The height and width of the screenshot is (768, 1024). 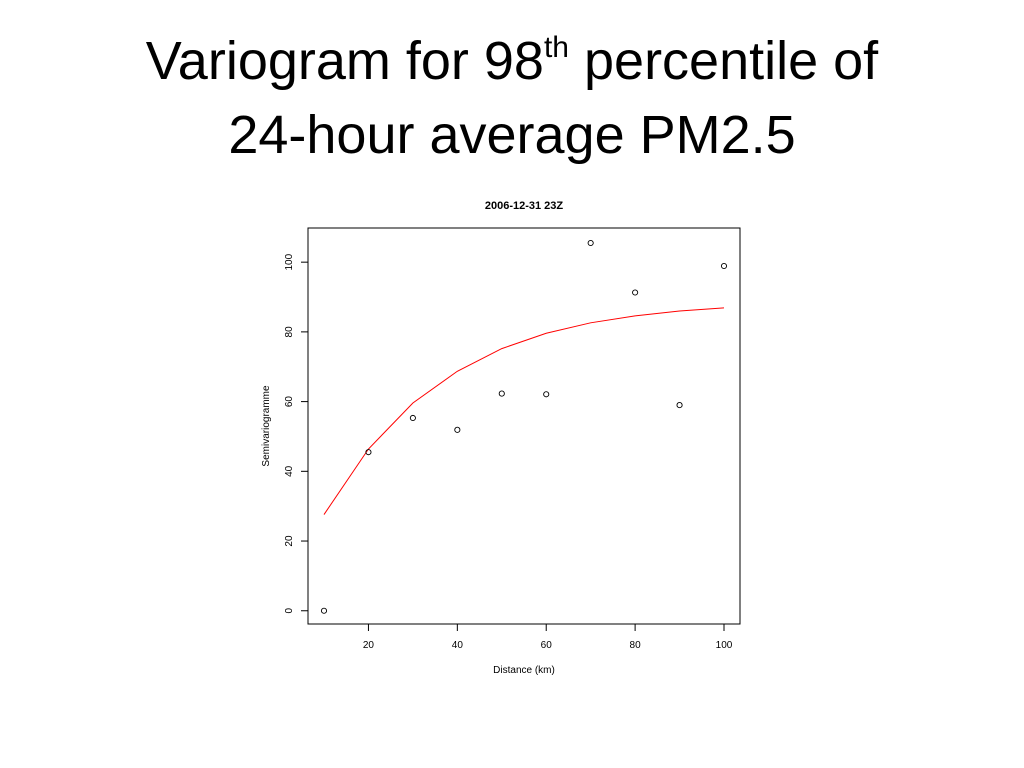 I want to click on x-tick-label: 80, so click(x=636, y=645).